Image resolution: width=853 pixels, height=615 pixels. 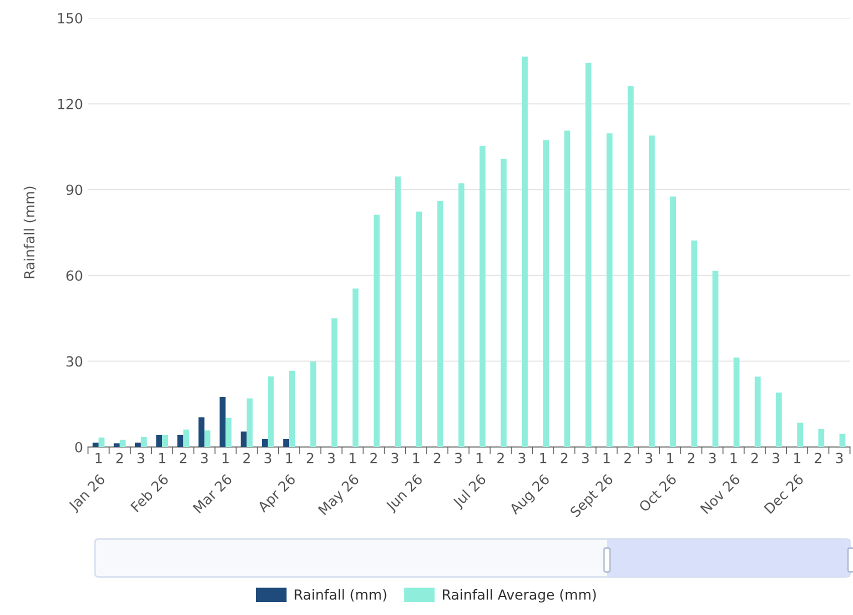 I want to click on y-axis-title: Rainfall (mm), so click(x=30, y=232).